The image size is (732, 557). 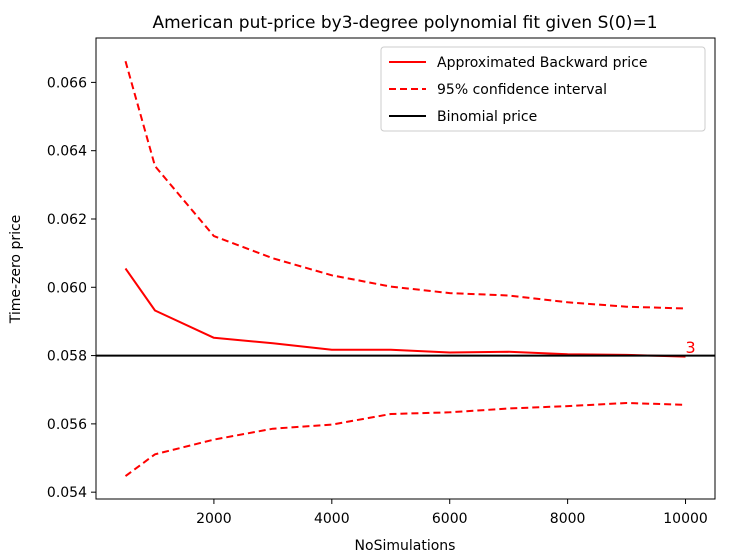 I want to click on x-tick-label: 2000, so click(x=214, y=519).